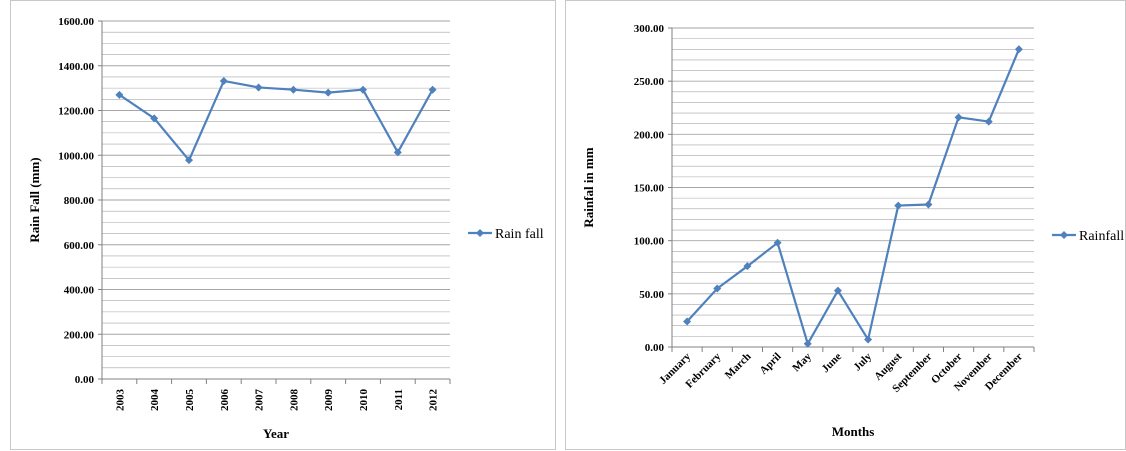  Describe the element at coordinates (649, 29) in the screenshot. I see `y-tick-label: 300.00` at that location.